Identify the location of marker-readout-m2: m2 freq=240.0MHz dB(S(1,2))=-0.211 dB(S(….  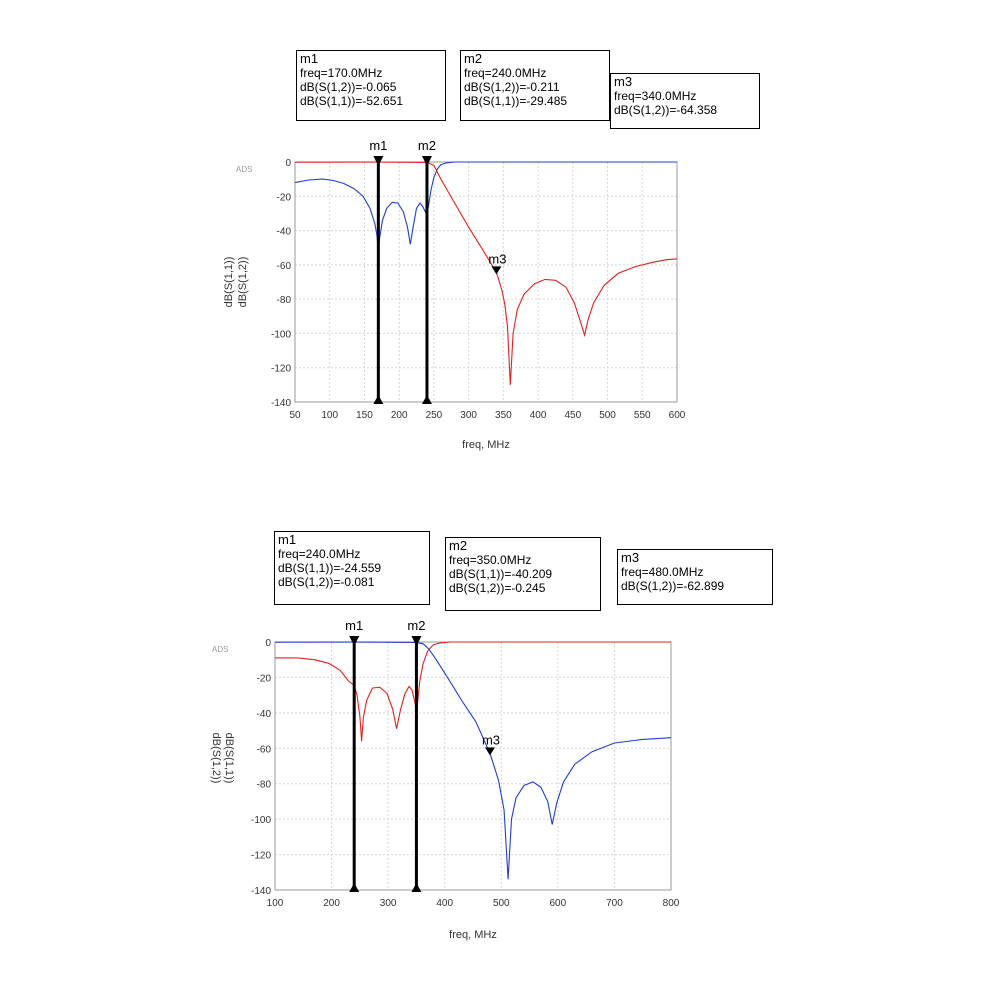
(535, 85).